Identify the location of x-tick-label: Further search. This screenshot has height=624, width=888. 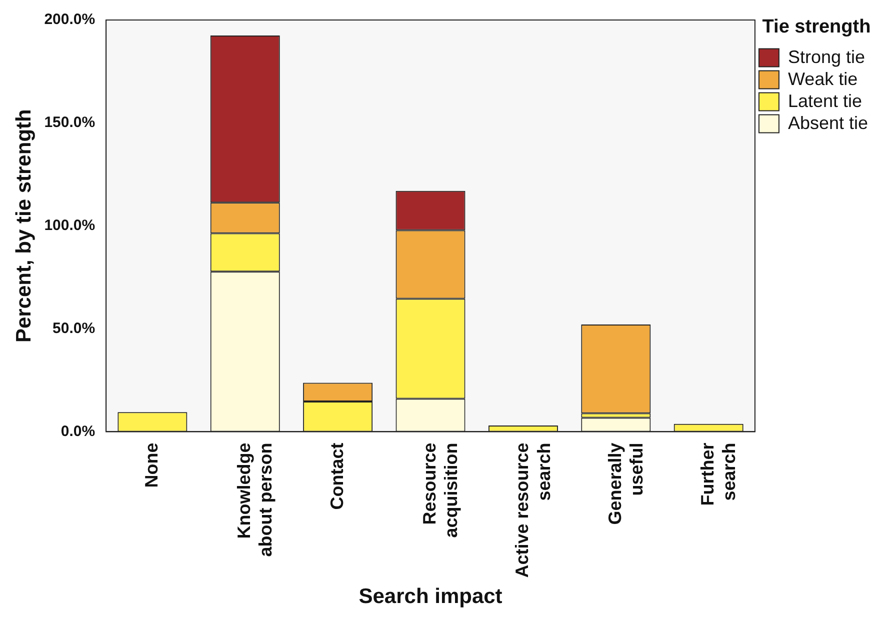
(719, 474).